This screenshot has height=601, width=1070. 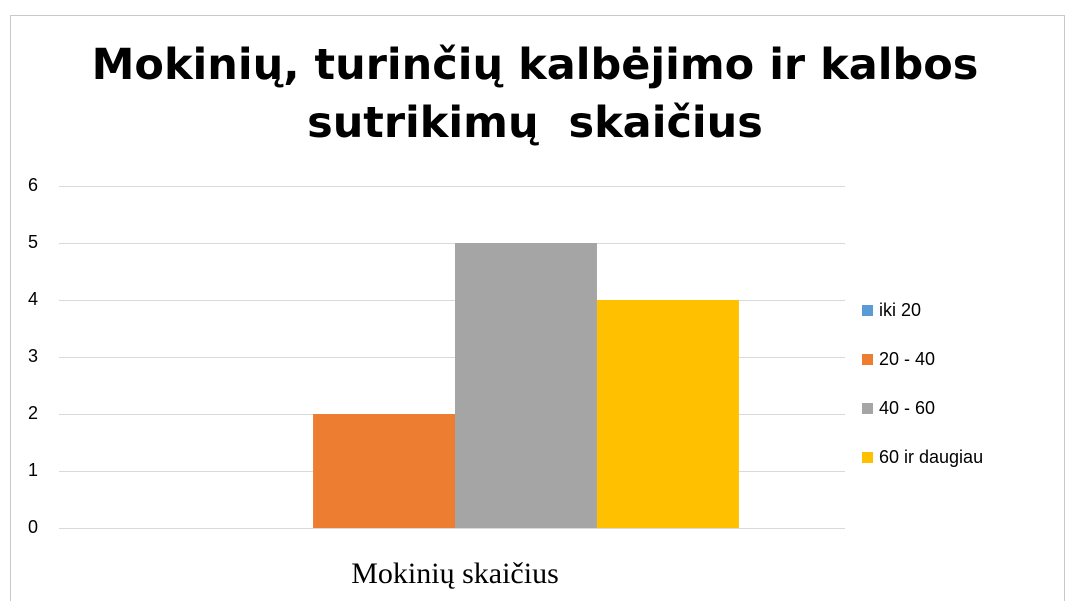 I want to click on legend-label: 40 - 60, so click(x=907, y=408).